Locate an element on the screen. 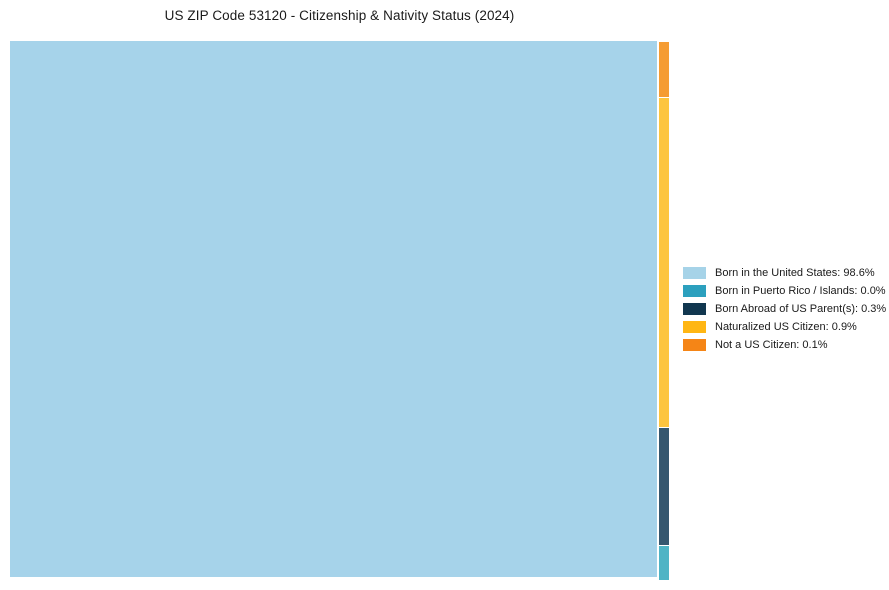 The width and height of the screenshot is (889, 590). legend-item-not-a-us-citizen: Not a US Citizen: 0.1% is located at coordinates (784, 345).